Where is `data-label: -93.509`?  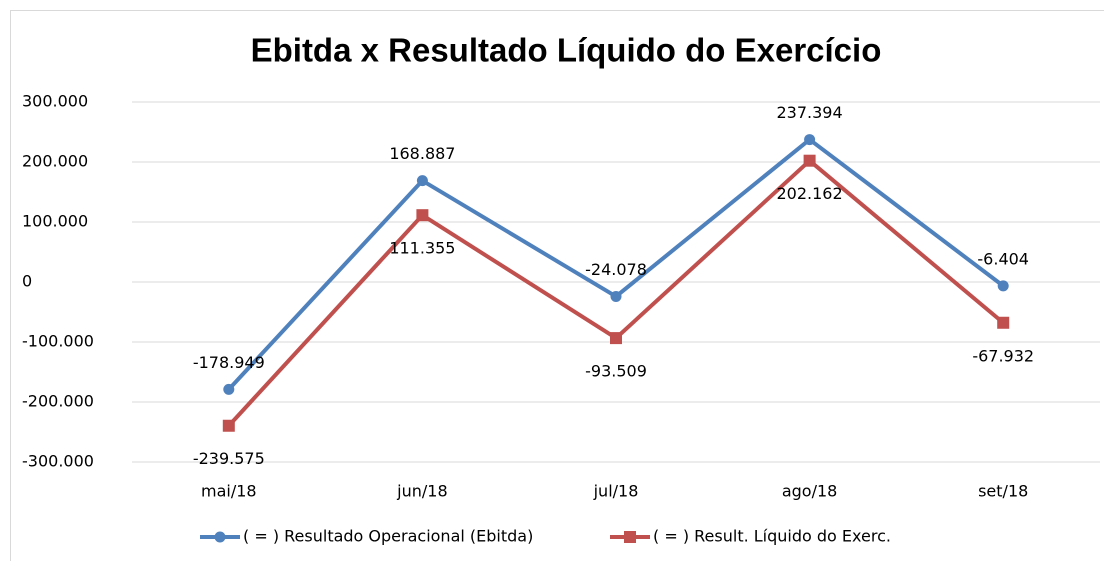 data-label: -93.509 is located at coordinates (616, 371).